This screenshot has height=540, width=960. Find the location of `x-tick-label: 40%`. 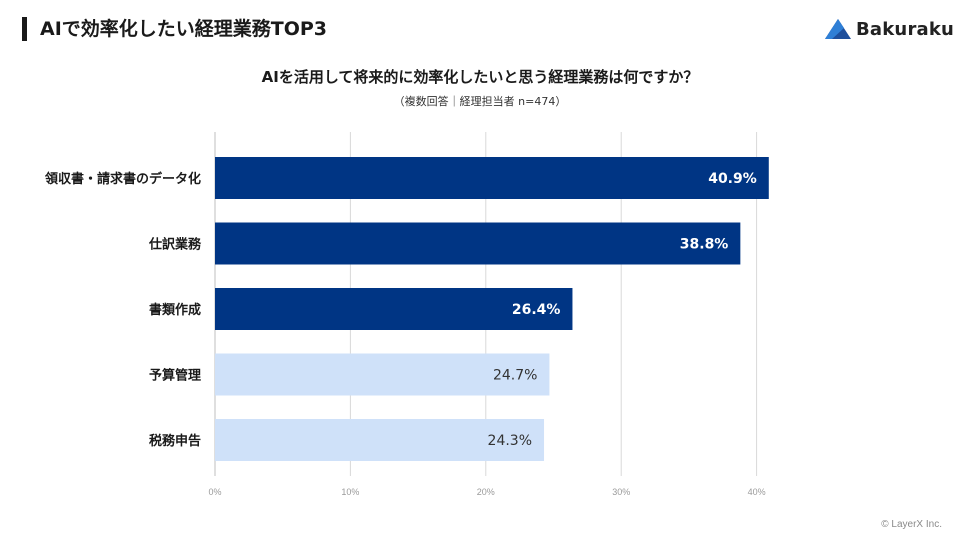

x-tick-label: 40% is located at coordinates (757, 492).